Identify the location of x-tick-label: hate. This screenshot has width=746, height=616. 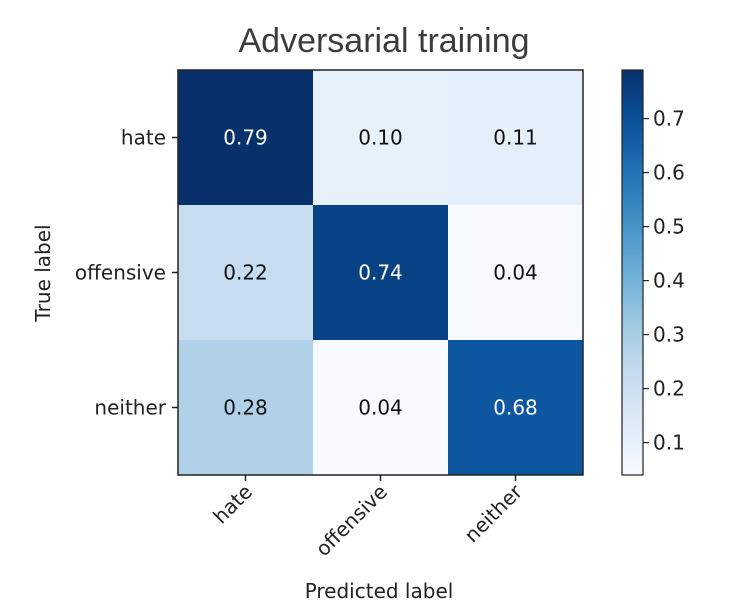
(232, 504).